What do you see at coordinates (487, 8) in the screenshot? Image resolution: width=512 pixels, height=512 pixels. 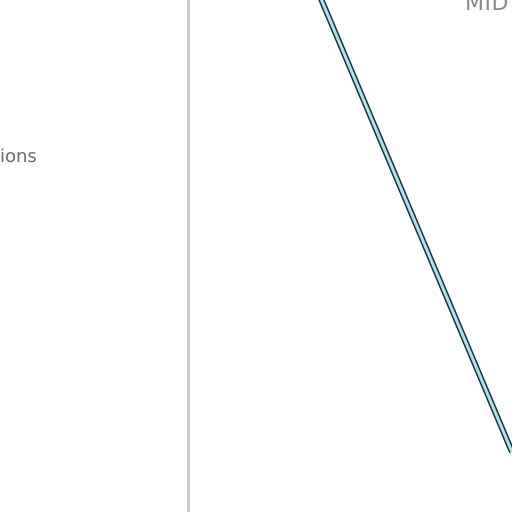 I see `map-place-label: MID` at bounding box center [487, 8].